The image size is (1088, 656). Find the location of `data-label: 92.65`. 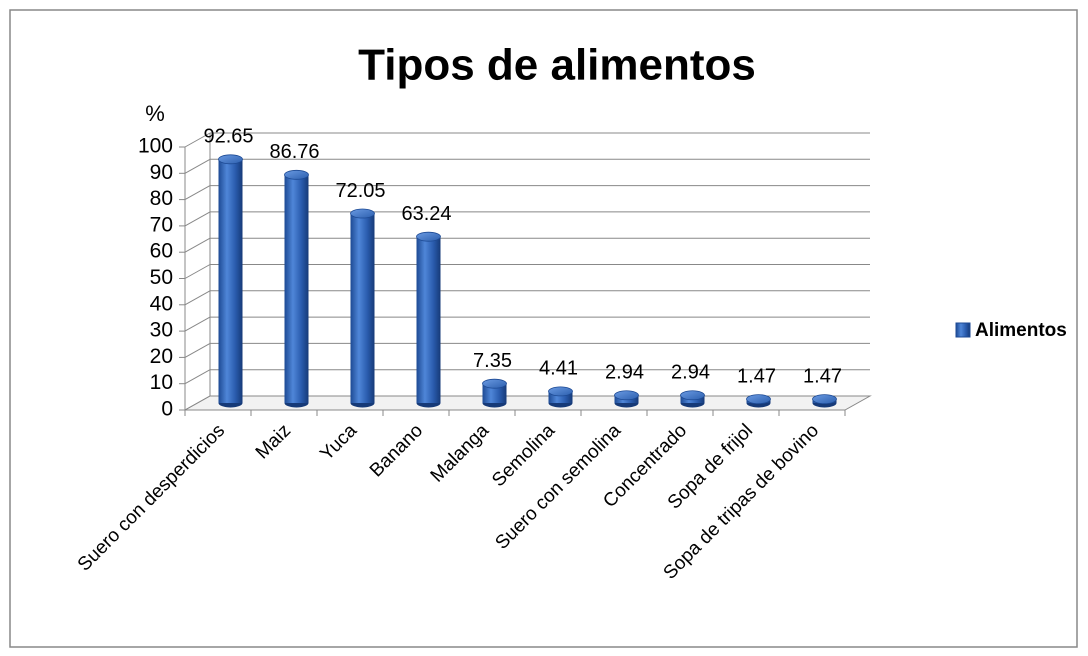

data-label: 92.65 is located at coordinates (228, 137).